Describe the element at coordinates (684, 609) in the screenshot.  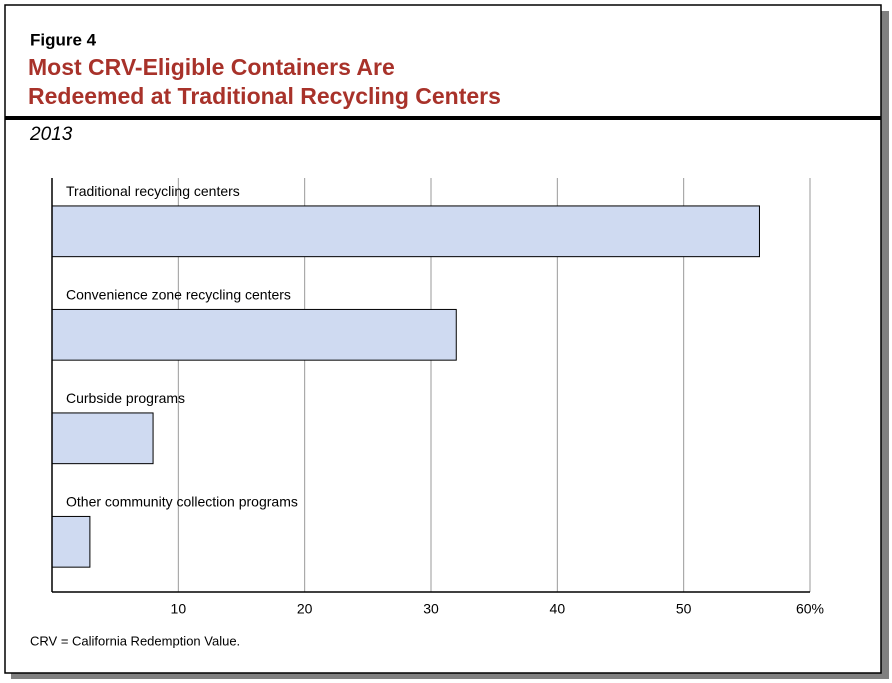
I see `x-tick-label: 50` at that location.